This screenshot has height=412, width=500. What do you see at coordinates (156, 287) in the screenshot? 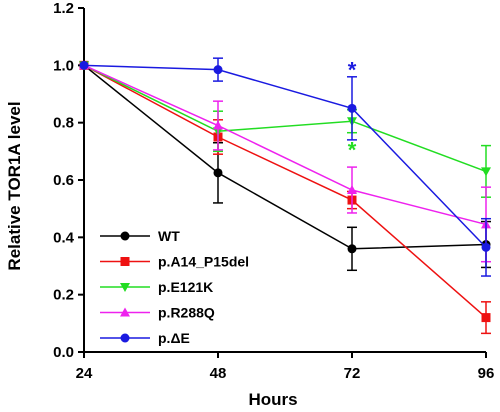
I see `legend-item-2: p.E121K` at bounding box center [156, 287].